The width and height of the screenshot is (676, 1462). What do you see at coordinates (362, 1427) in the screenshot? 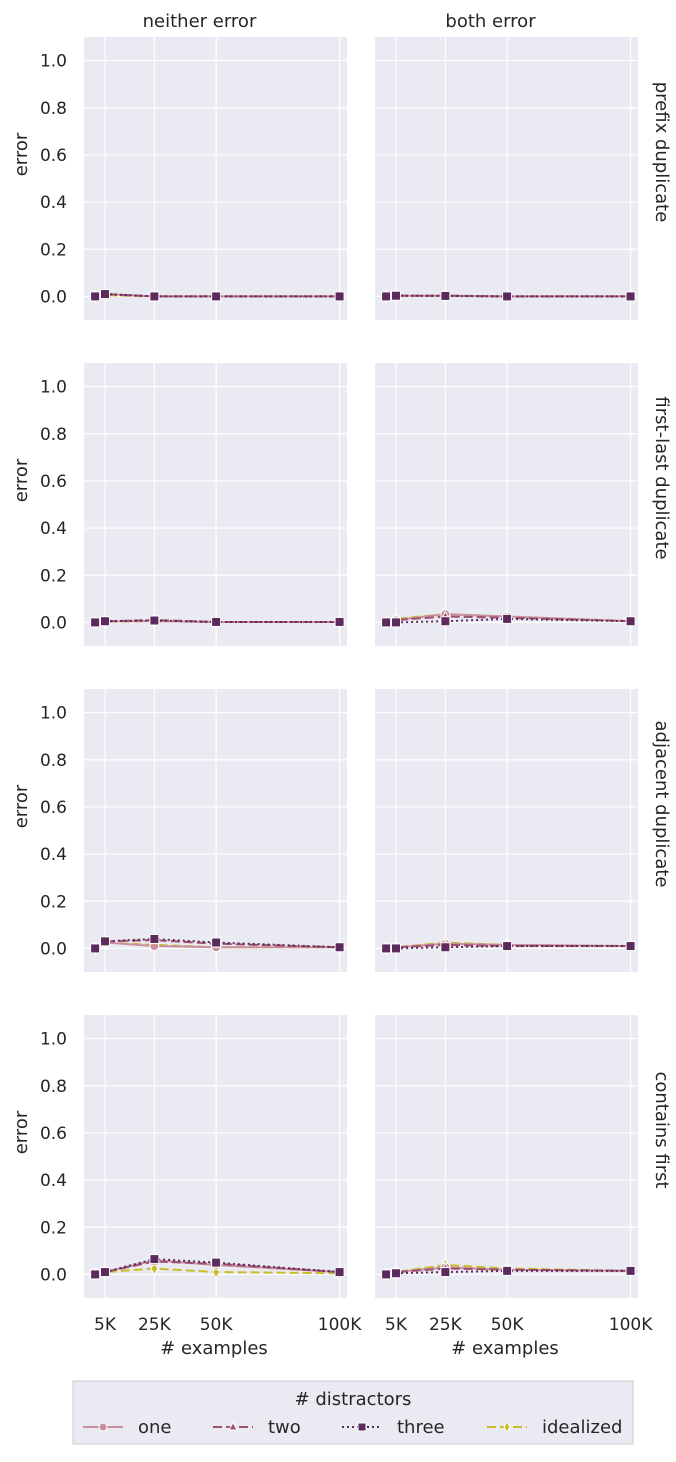
I see `legend-marker-three` at bounding box center [362, 1427].